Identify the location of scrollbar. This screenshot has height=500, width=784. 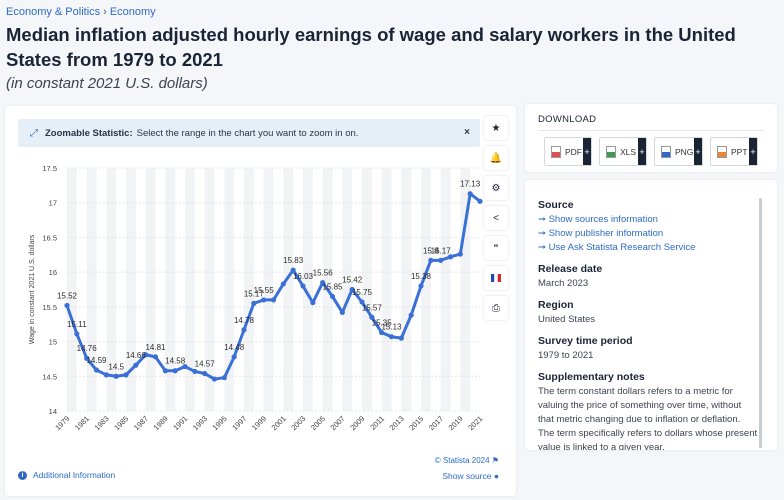
(760, 323).